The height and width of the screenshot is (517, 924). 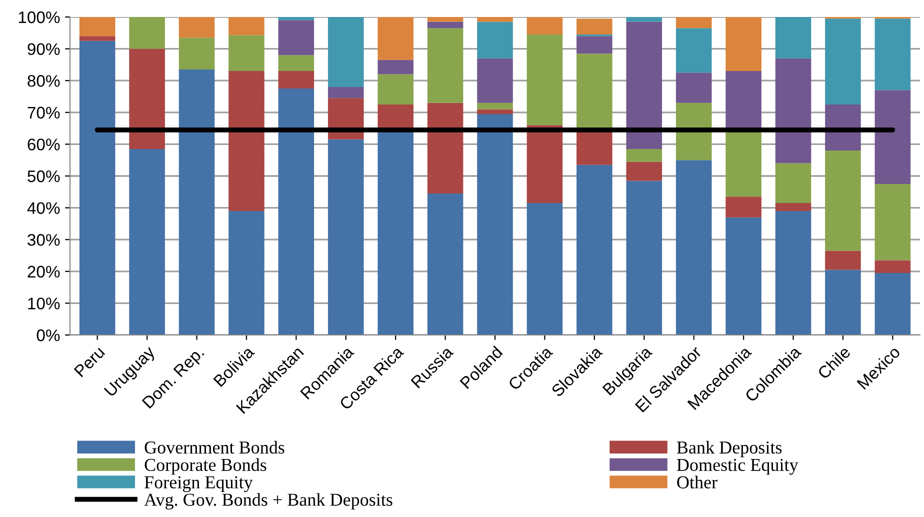 What do you see at coordinates (44, 176) in the screenshot?
I see `y-tick-label: 50%` at bounding box center [44, 176].